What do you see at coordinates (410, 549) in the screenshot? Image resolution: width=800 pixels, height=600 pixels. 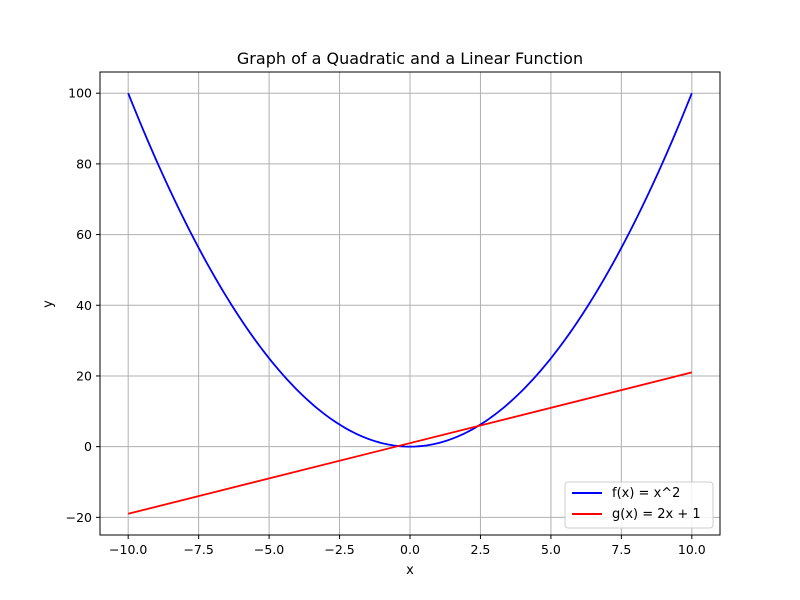 I see `x-tick-label: 0.0` at bounding box center [410, 549].